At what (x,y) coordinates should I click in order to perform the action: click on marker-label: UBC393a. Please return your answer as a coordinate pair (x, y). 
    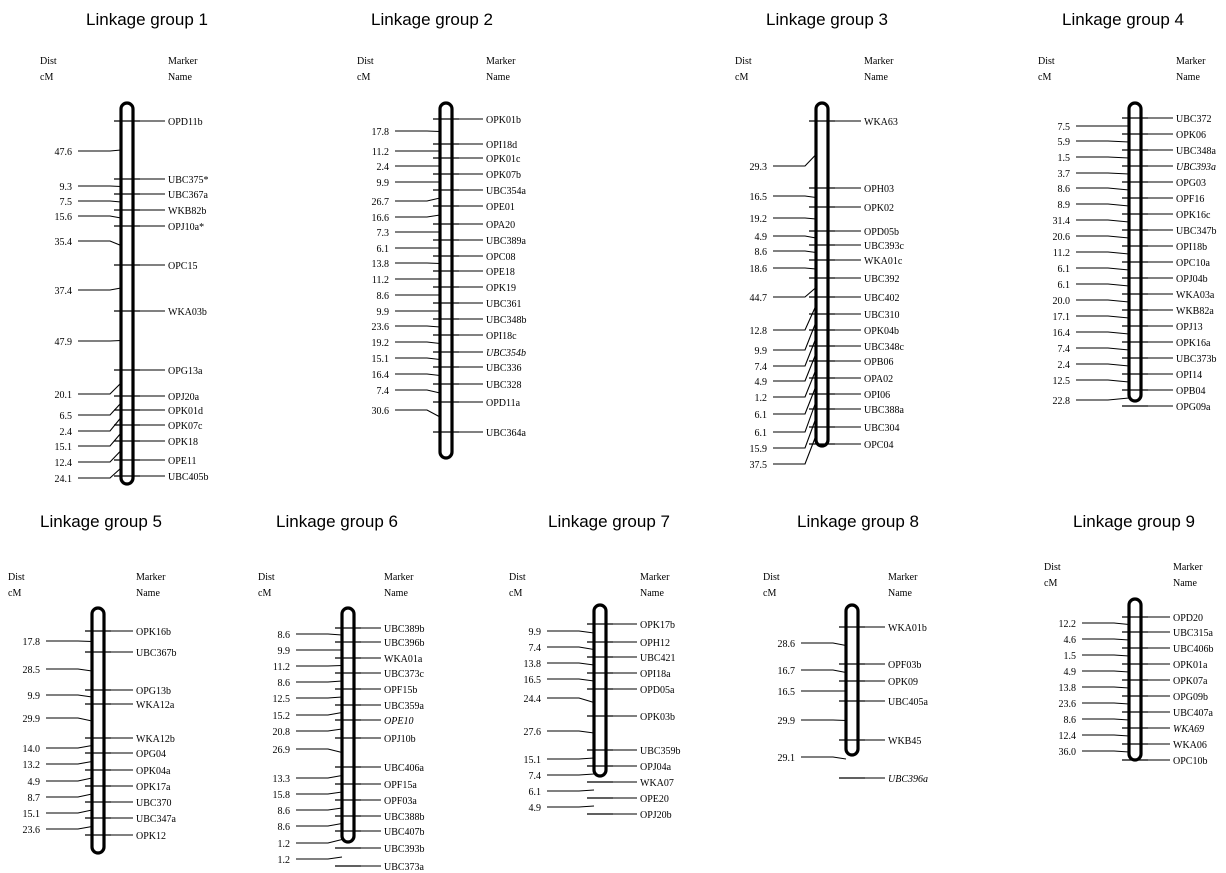
    Looking at the image, I should click on (1196, 167).